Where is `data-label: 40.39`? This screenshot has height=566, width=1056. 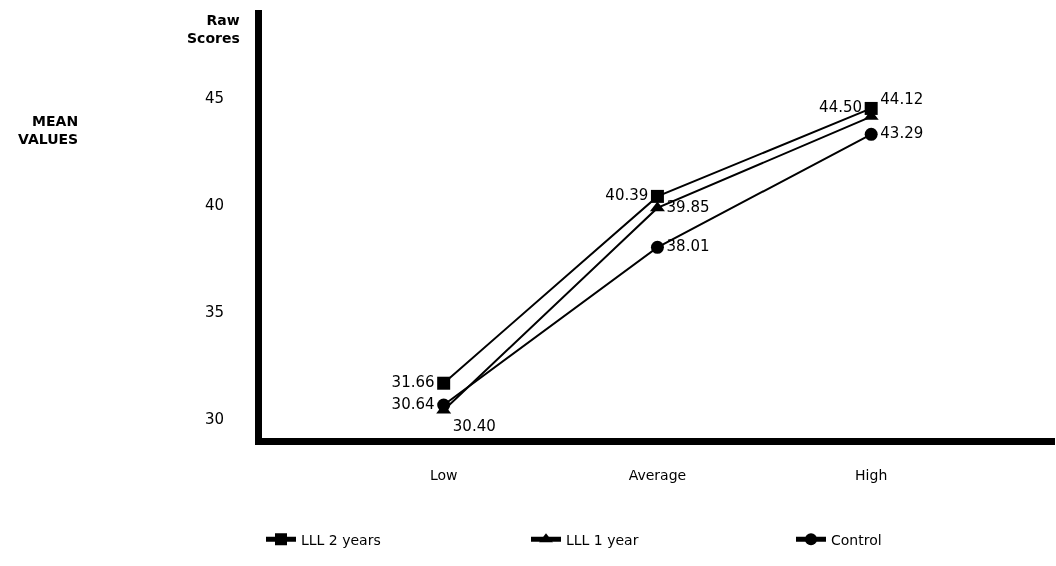
data-label: 40.39 is located at coordinates (627, 195).